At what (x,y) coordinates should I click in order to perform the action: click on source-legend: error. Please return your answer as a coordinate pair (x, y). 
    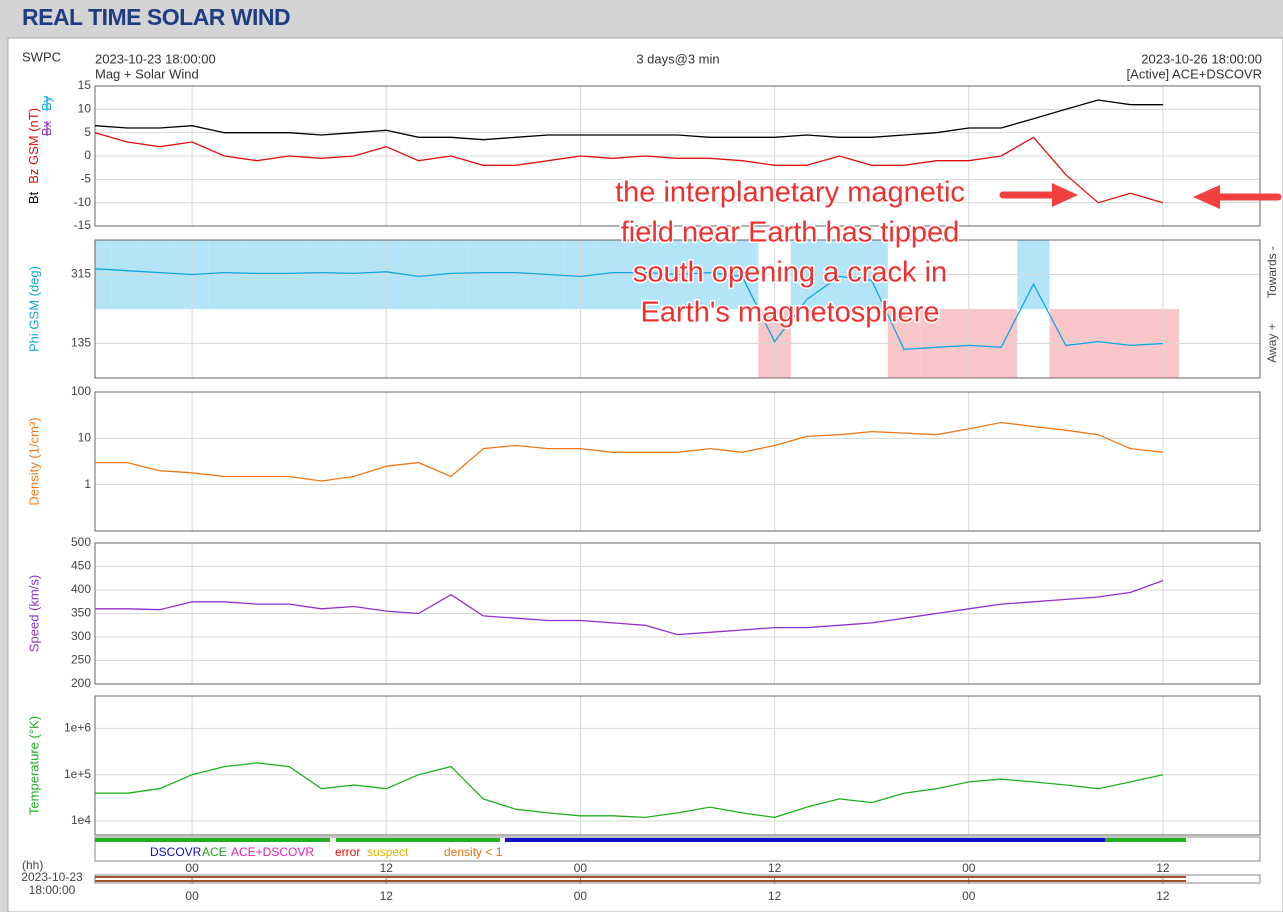
    Looking at the image, I should click on (347, 852).